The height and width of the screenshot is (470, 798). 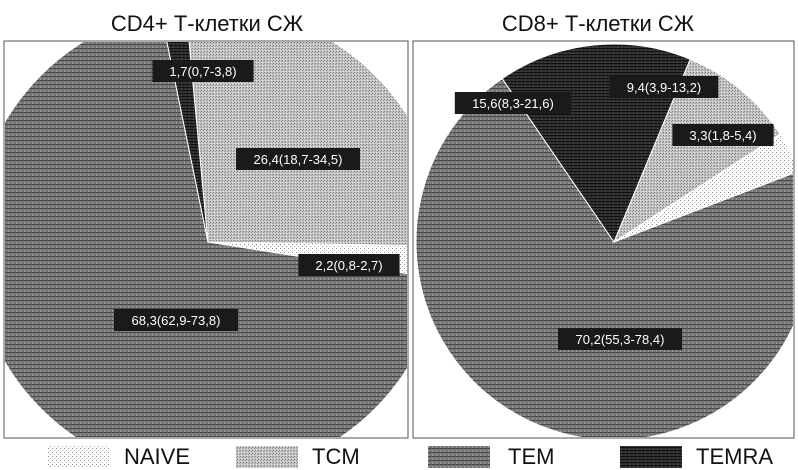 I want to click on pie-slice-naive, so click(x=307, y=258).